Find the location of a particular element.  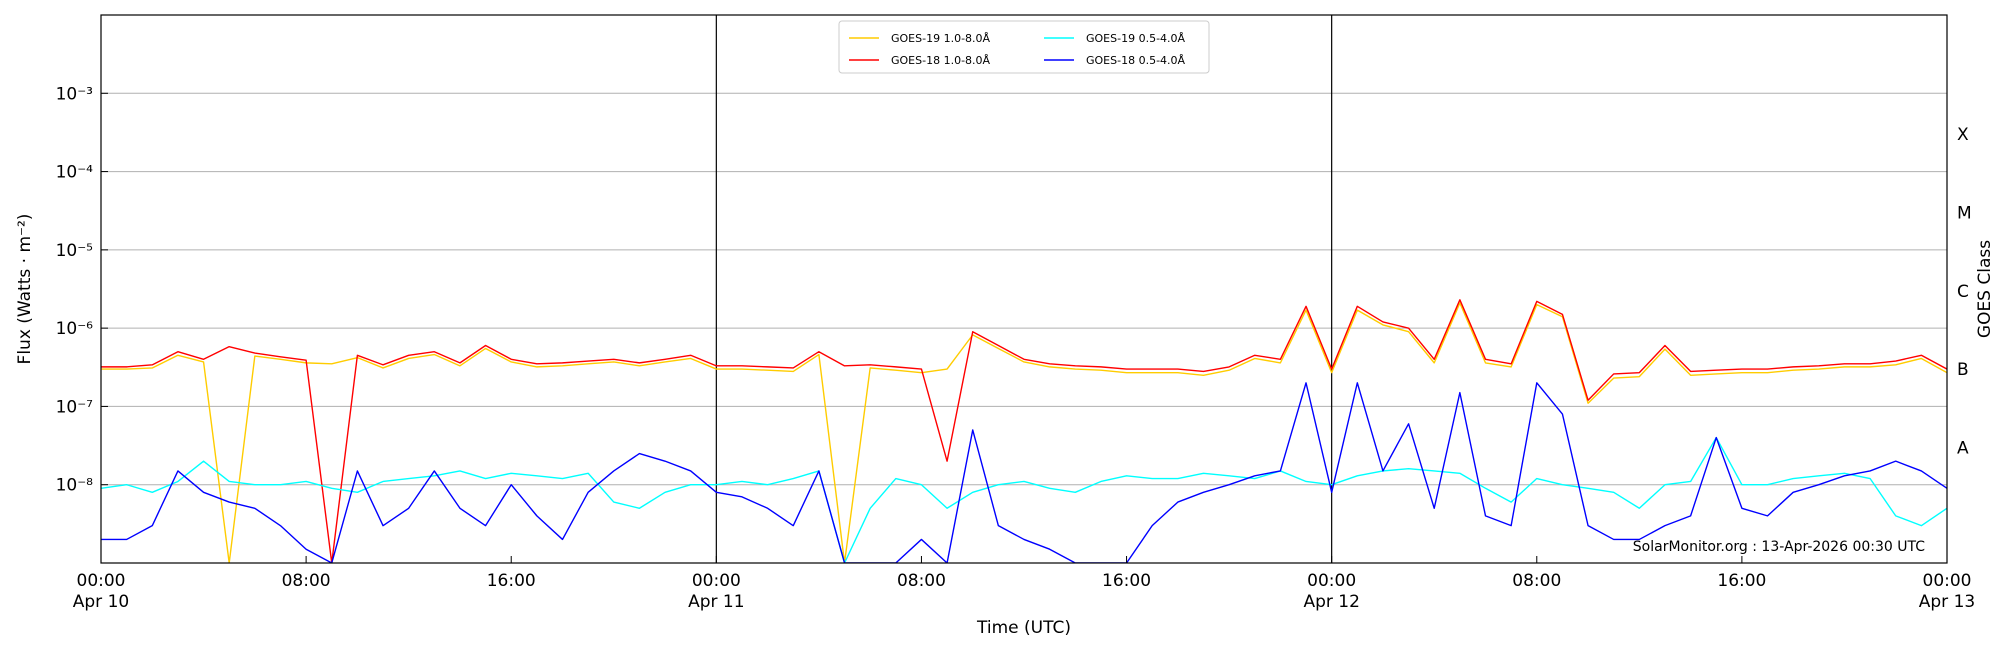

x-axis-label: Time (UTC) is located at coordinates (1023, 628).